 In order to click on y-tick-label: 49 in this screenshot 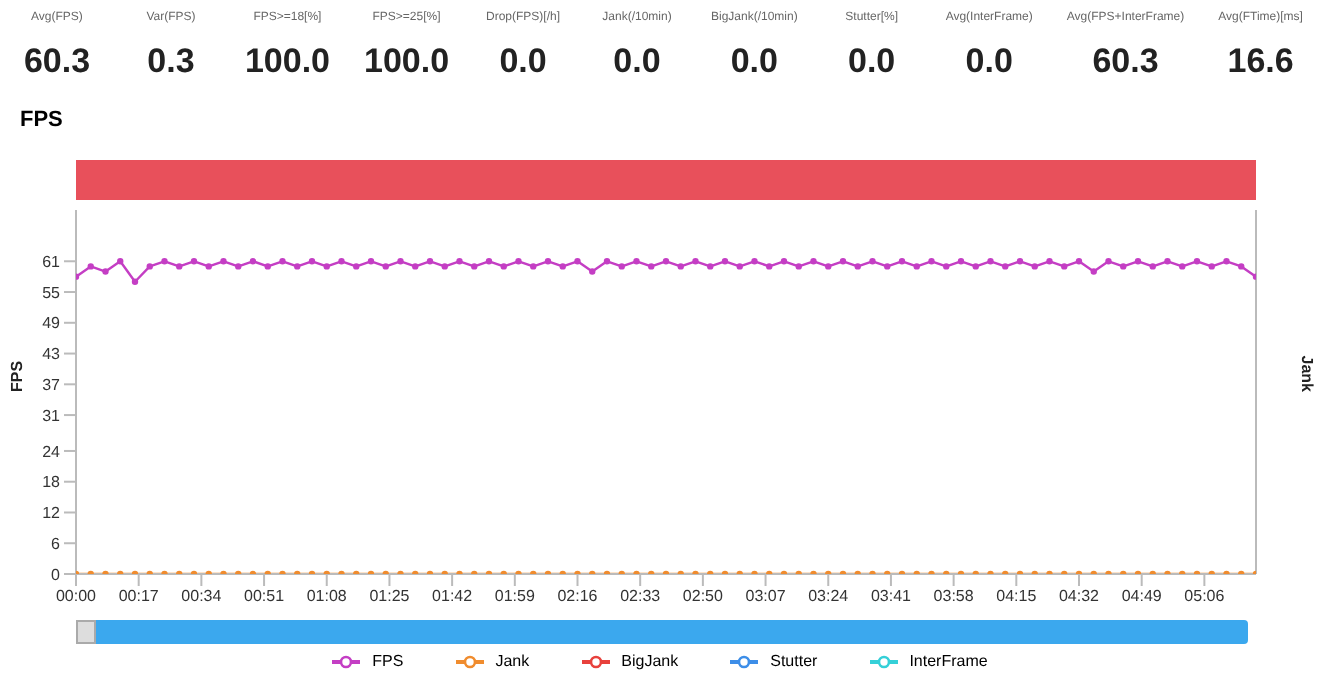, I will do `click(52, 323)`.